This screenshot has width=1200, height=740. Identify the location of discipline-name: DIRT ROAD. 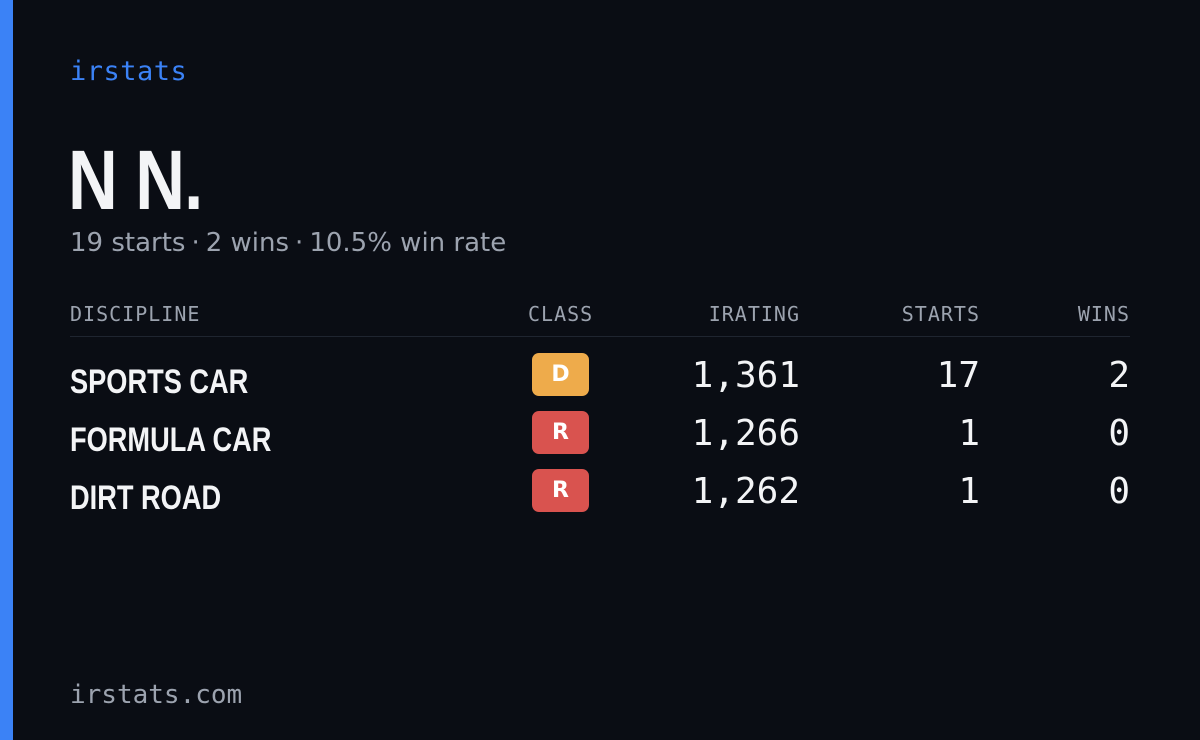
(146, 498).